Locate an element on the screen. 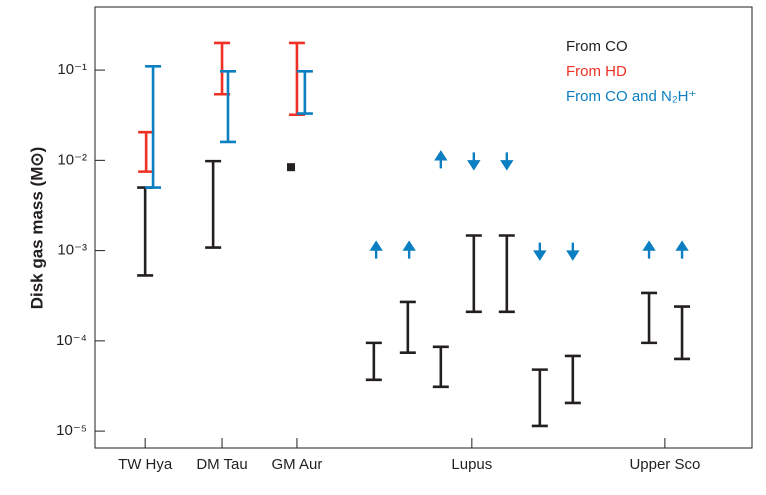 This screenshot has height=495, width=766. y-tick-label: 10⁻³ is located at coordinates (72, 250).